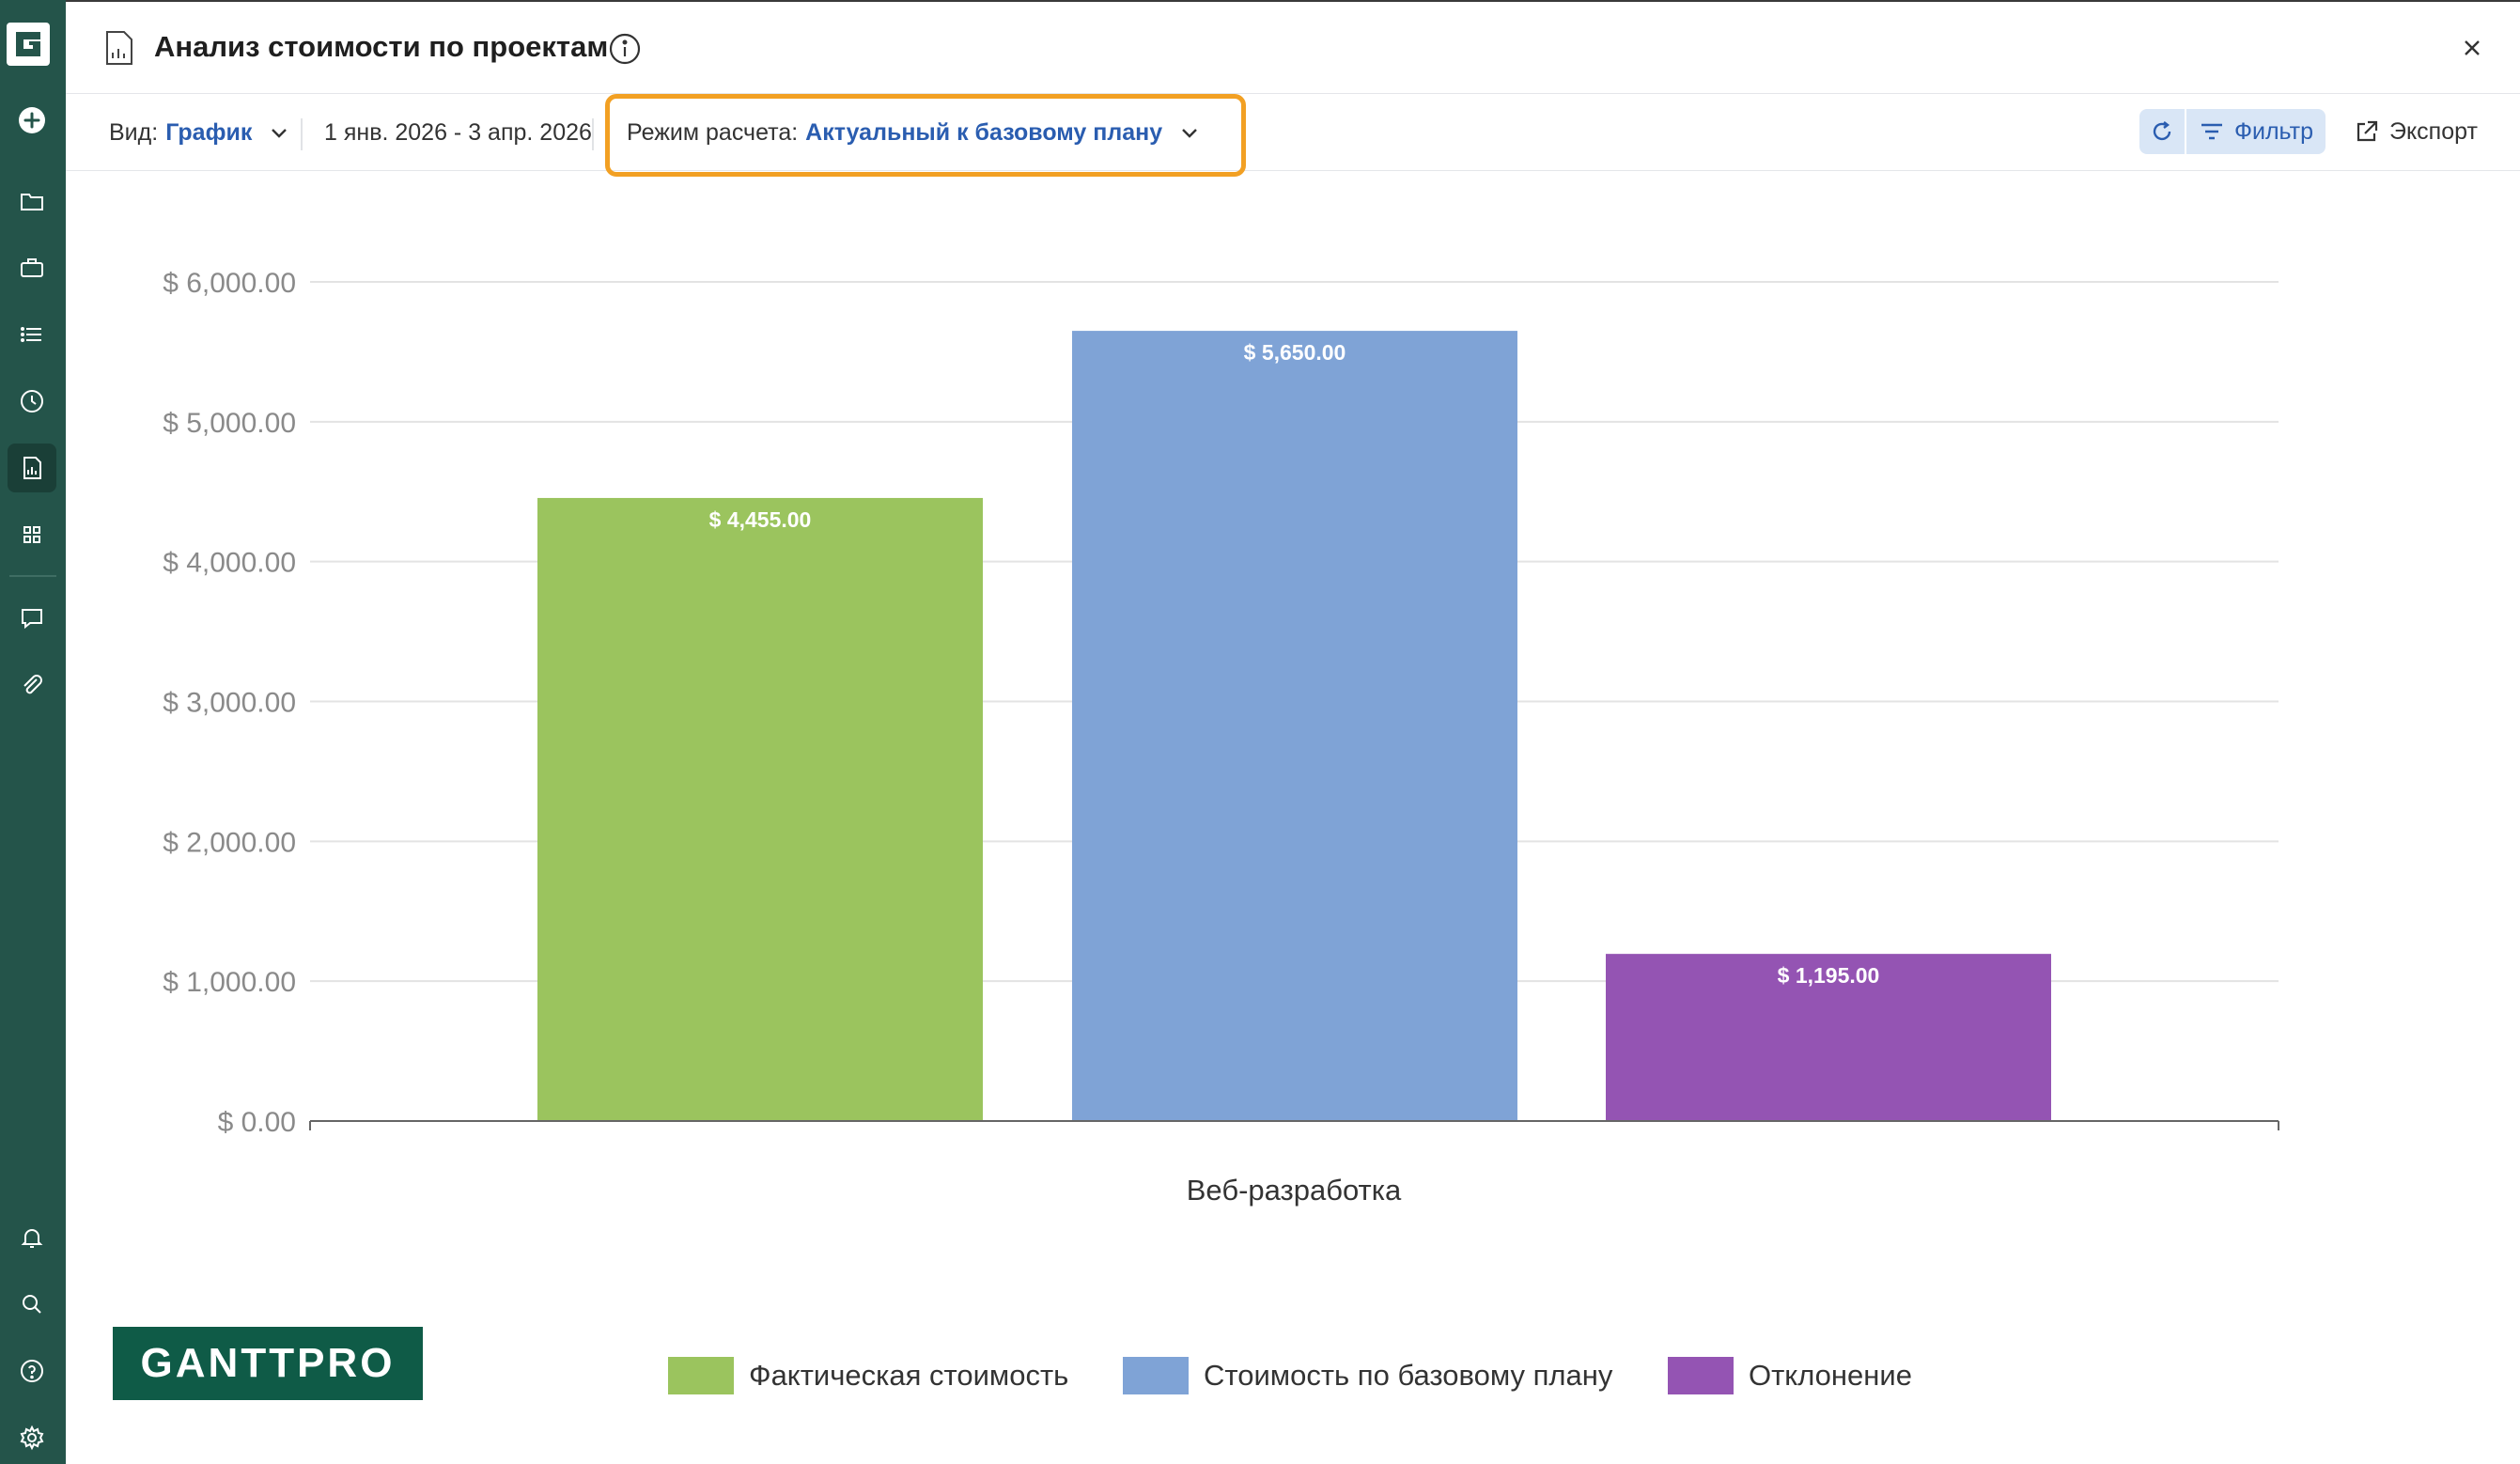 The height and width of the screenshot is (1464, 2520). Describe the element at coordinates (229, 842) in the screenshot. I see `y-tick-label: $ 2,000.00` at that location.